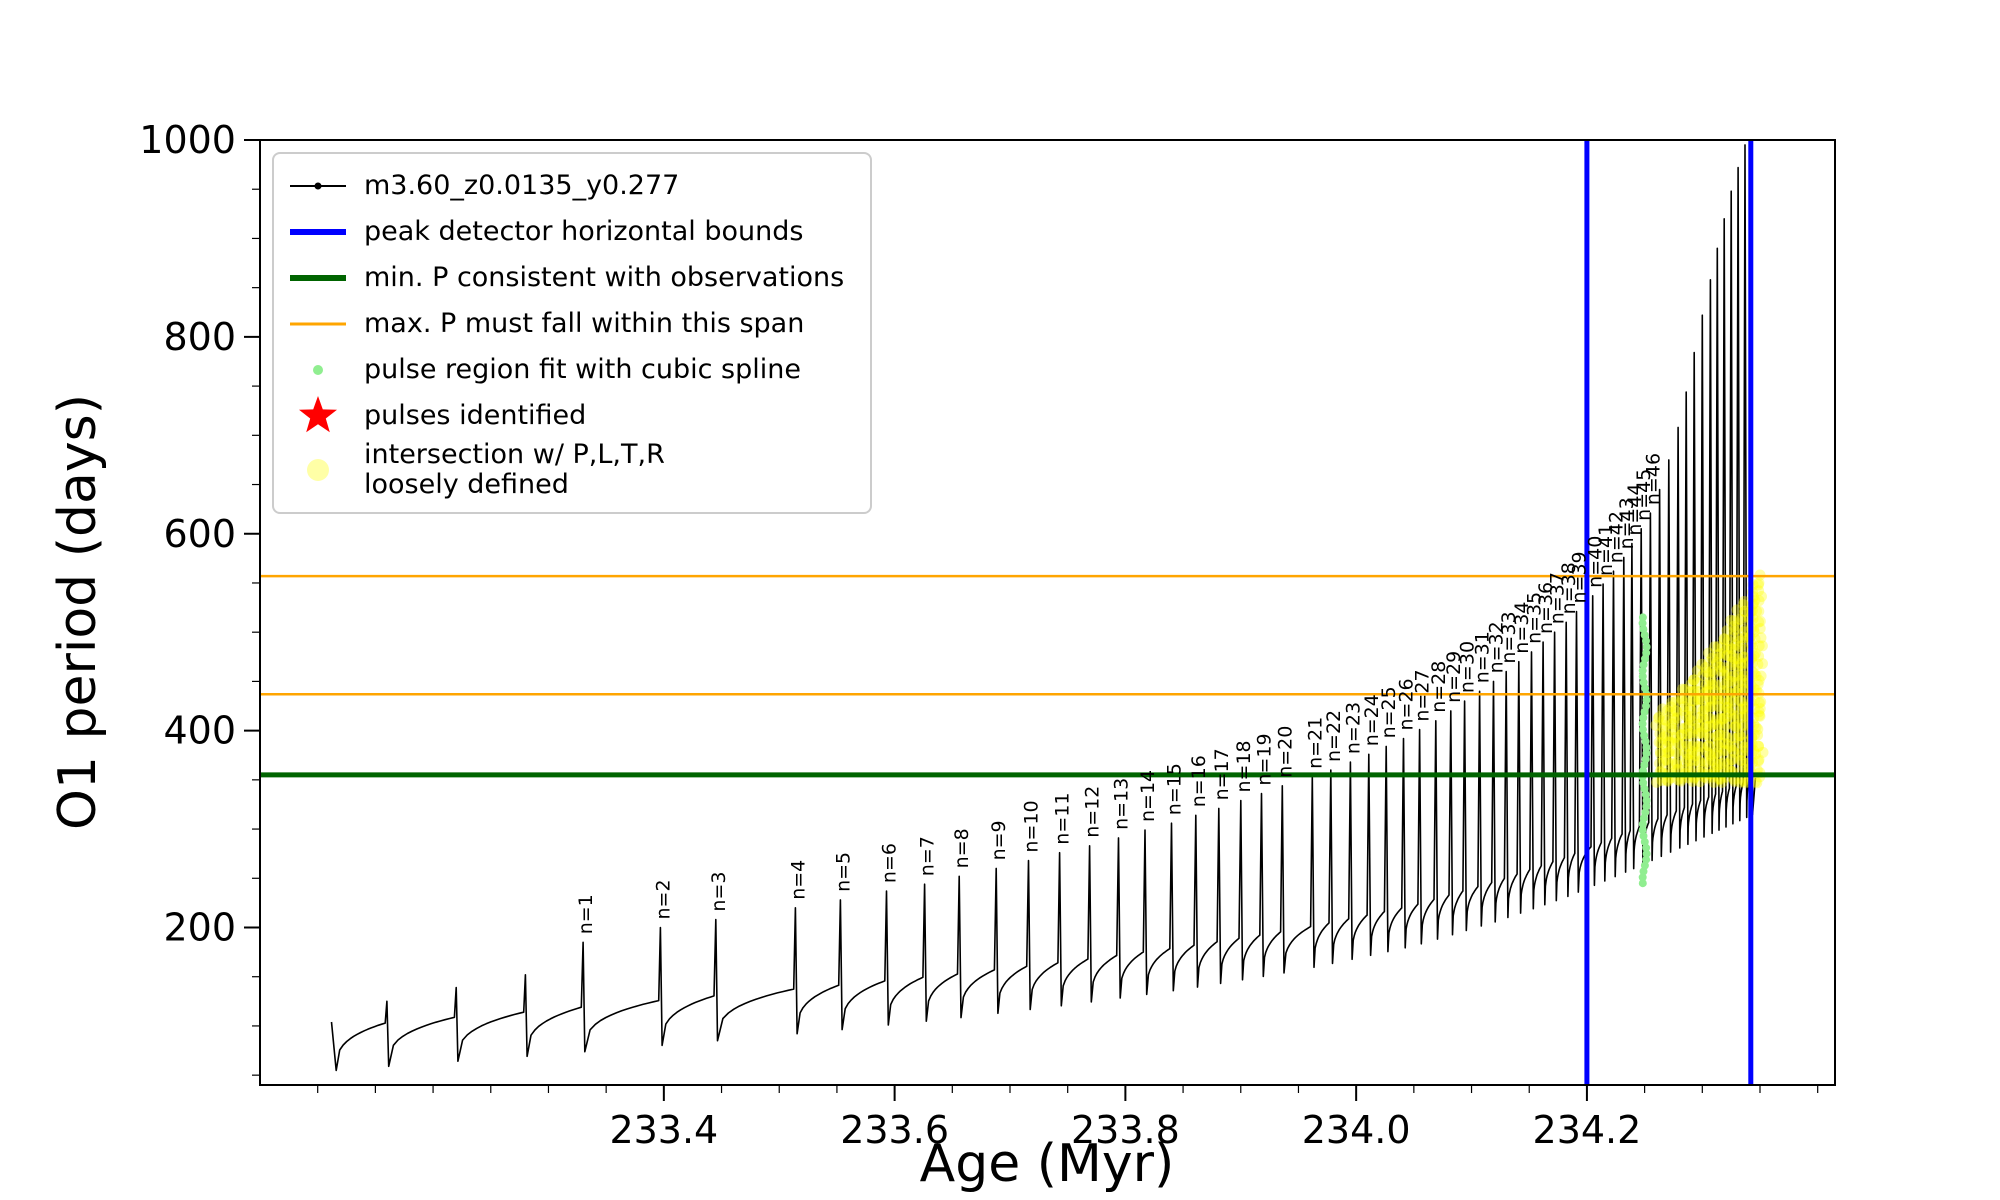 The height and width of the screenshot is (1200, 2000). Describe the element at coordinates (1606, 550) in the screenshot. I see `pulse-label: n=41` at that location.